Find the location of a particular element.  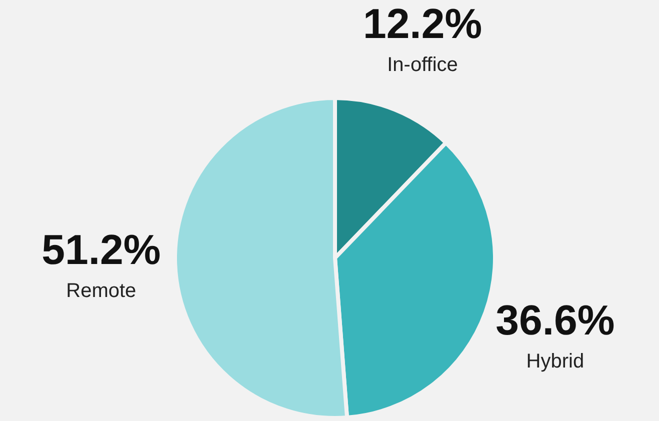

slice-label: Remote is located at coordinates (101, 291).